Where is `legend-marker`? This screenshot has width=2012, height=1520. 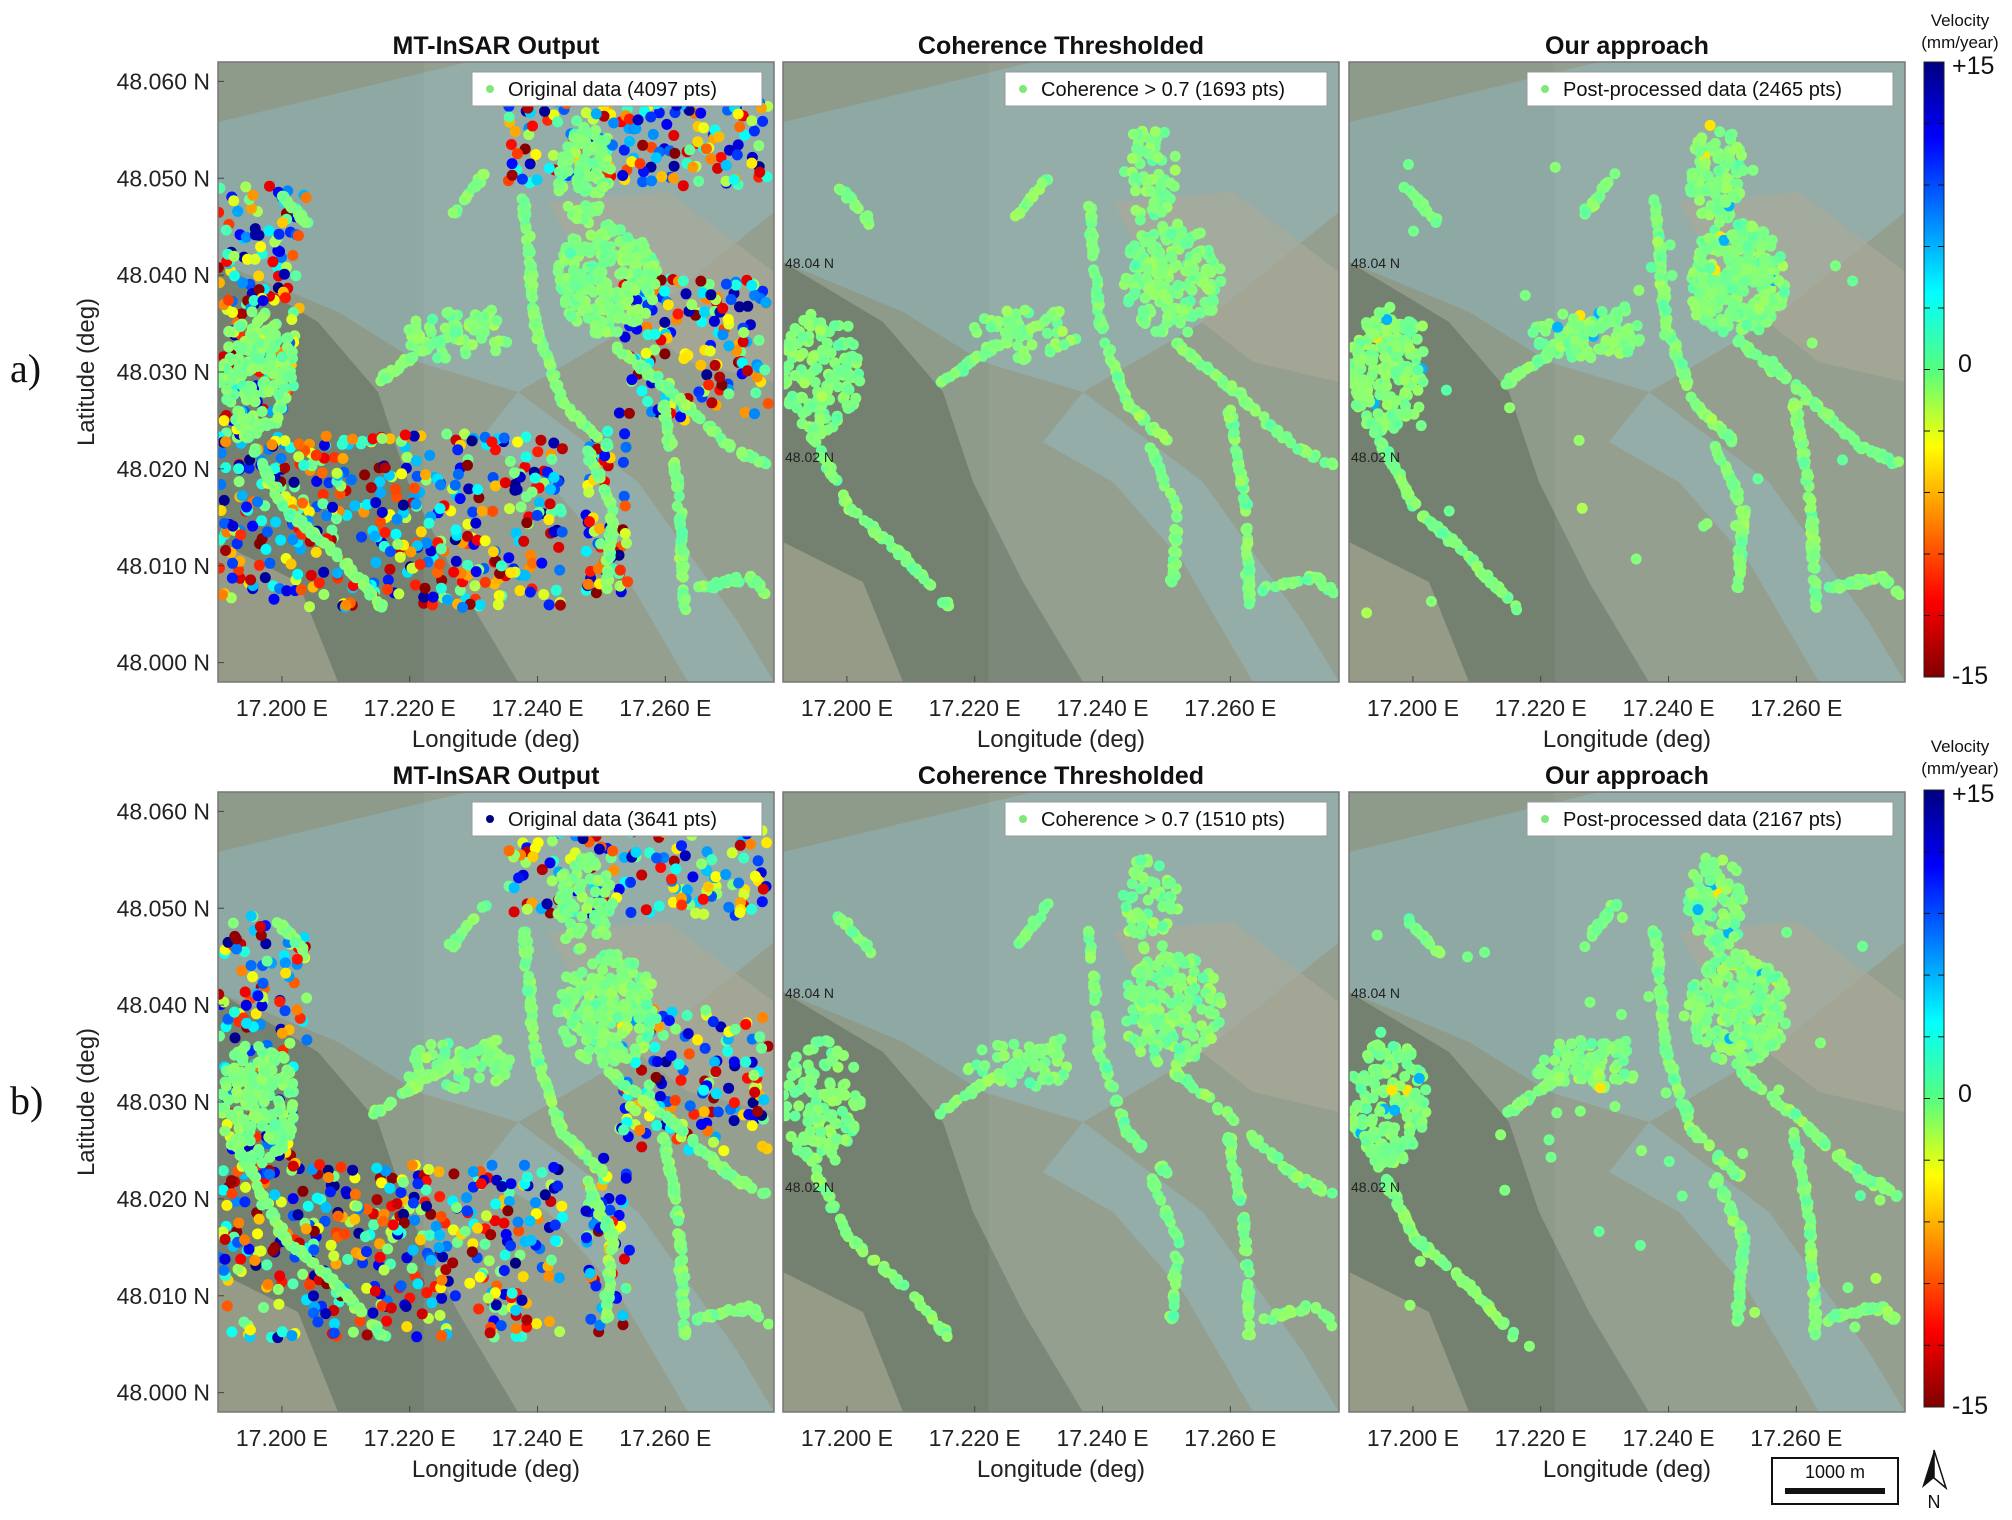 legend-marker is located at coordinates (1545, 89).